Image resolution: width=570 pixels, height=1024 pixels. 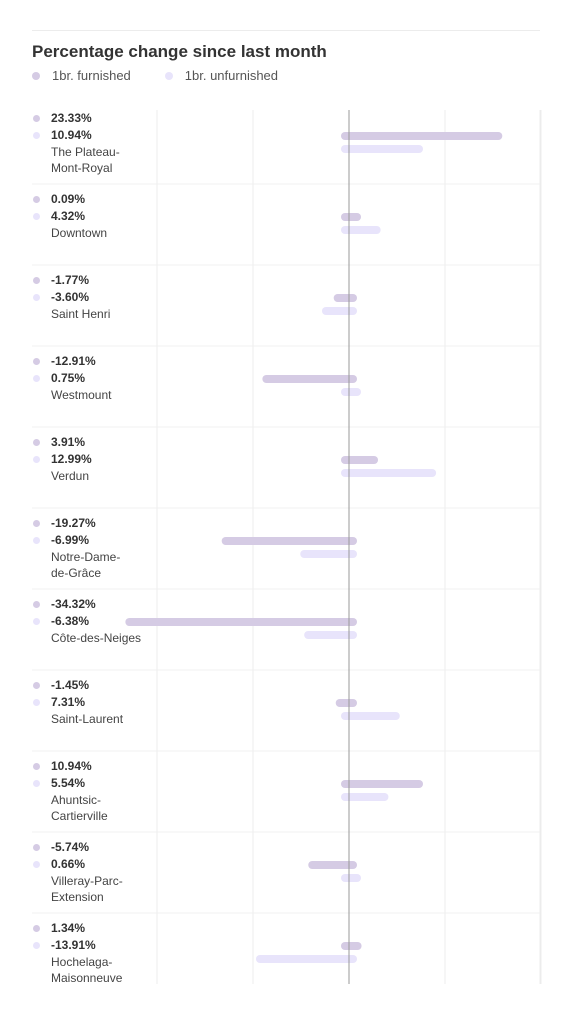 I want to click on category-row: 10.94% 5.54% Ahuntsic- Cartierville, so click(x=97, y=791).